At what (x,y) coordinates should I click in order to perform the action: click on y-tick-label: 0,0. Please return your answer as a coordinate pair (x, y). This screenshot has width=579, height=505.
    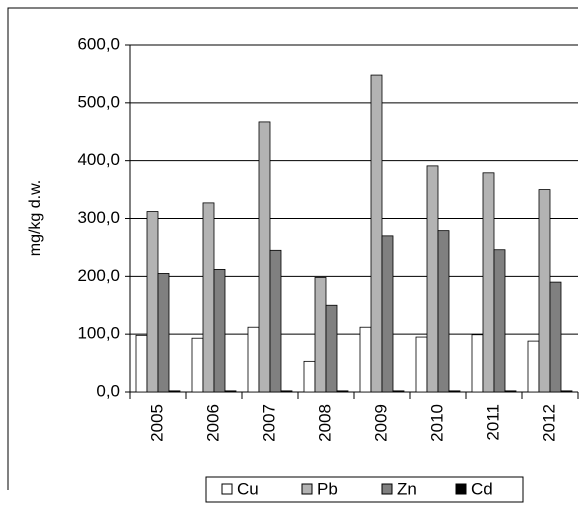
    Looking at the image, I should click on (108, 390).